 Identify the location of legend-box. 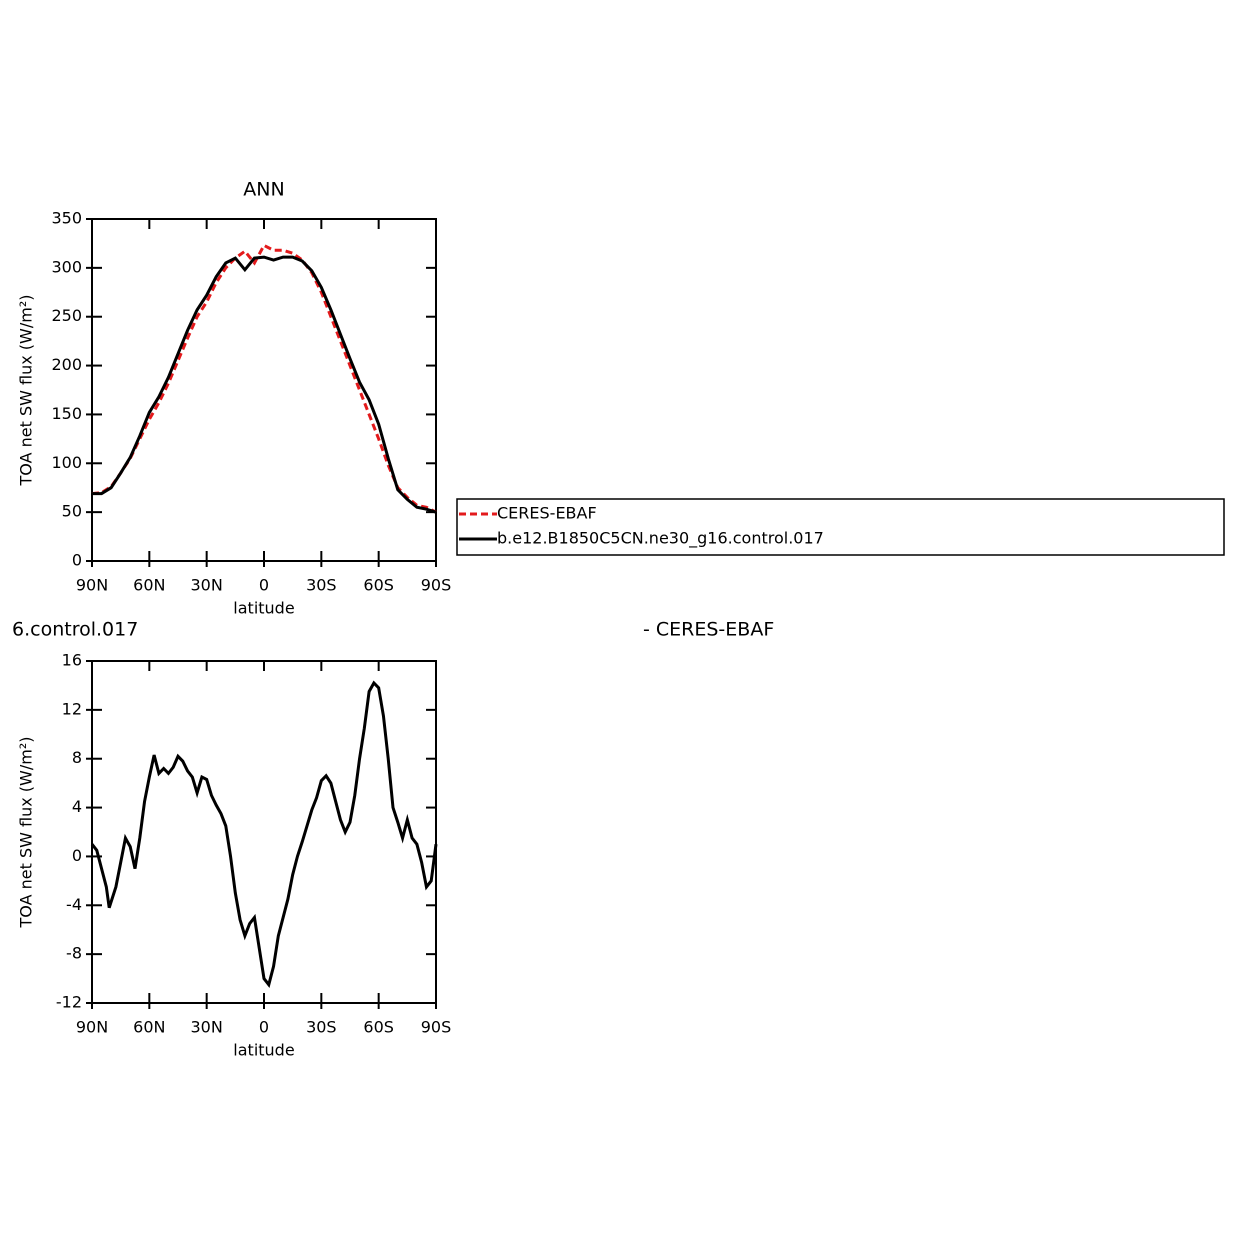
(840, 527).